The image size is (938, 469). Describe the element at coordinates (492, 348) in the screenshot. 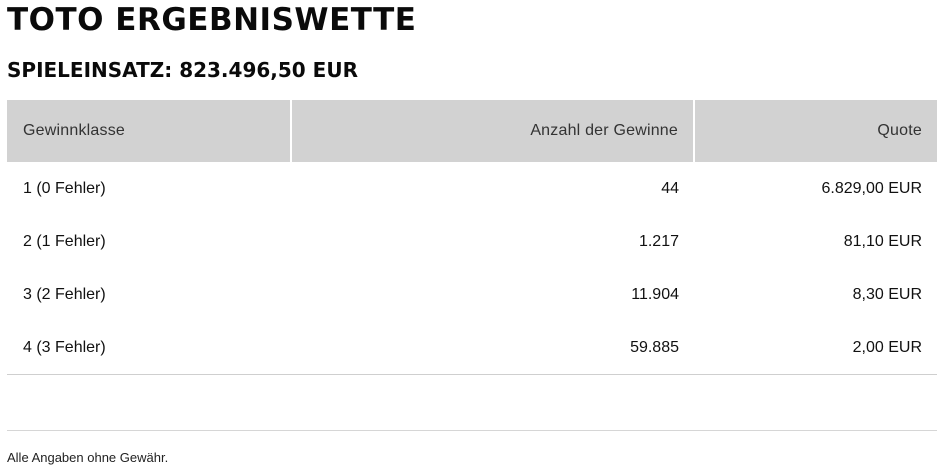

I see `cell-anzahl: 59.885` at that location.